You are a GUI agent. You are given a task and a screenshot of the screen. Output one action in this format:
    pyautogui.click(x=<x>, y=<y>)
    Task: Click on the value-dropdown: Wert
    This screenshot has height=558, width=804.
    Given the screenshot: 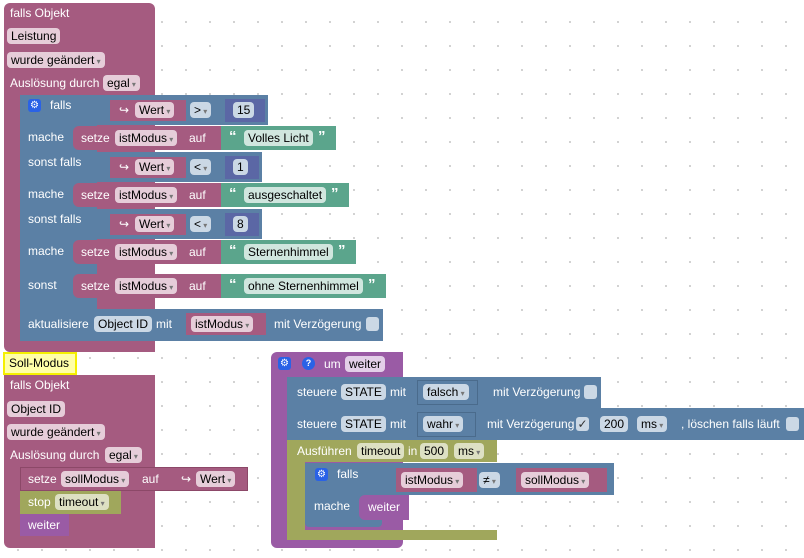 What is the action you would take?
    pyautogui.click(x=216, y=479)
    